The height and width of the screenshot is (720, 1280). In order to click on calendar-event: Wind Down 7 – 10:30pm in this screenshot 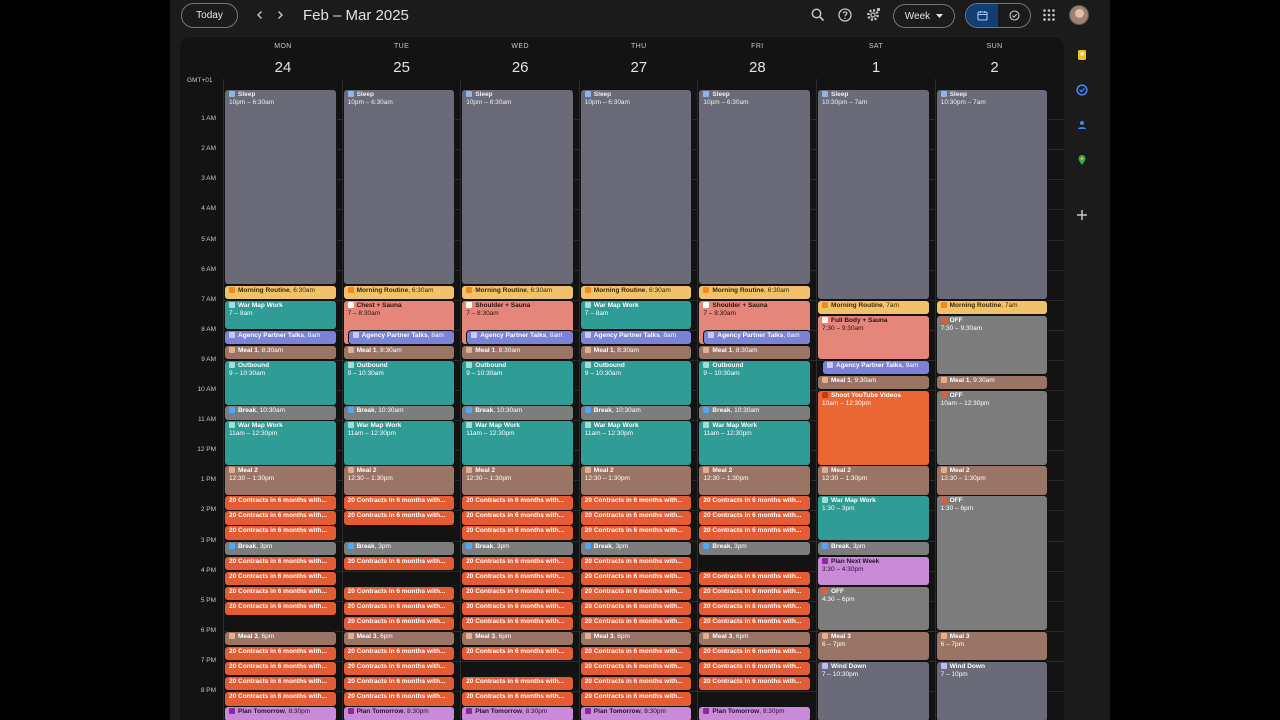, I will do `click(873, 690)`.